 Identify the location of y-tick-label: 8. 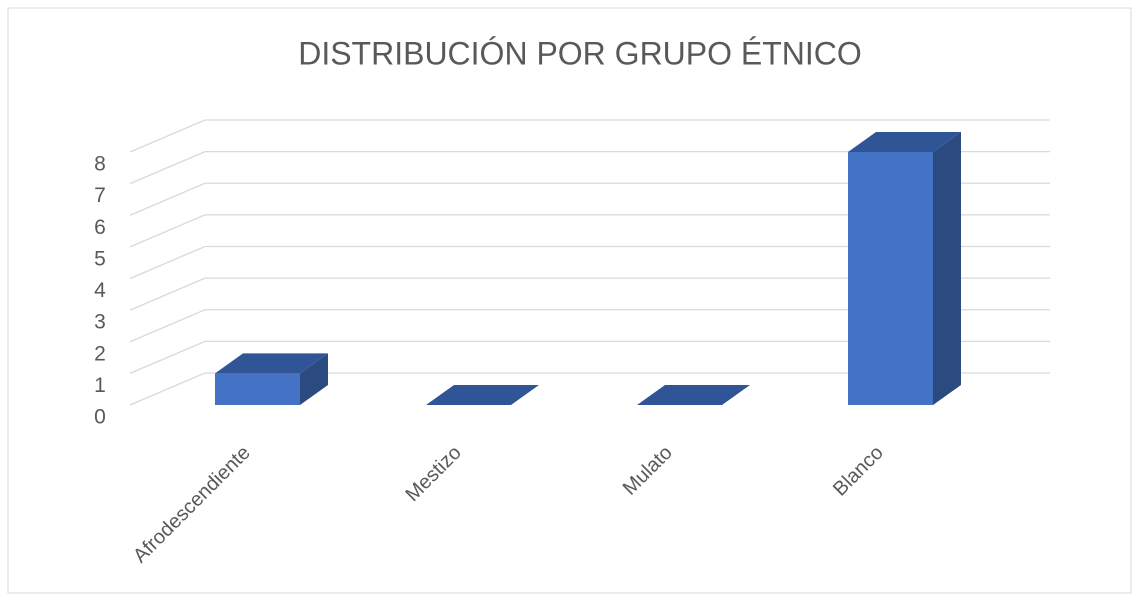
(100, 164).